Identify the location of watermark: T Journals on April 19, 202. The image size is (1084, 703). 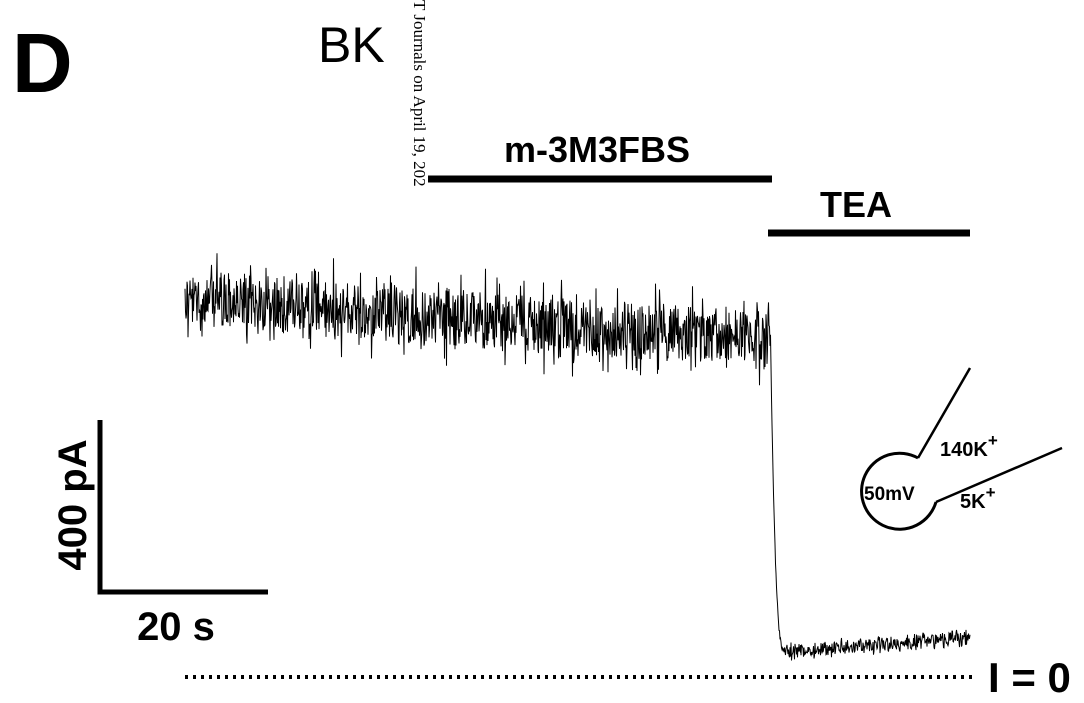
(419, 93).